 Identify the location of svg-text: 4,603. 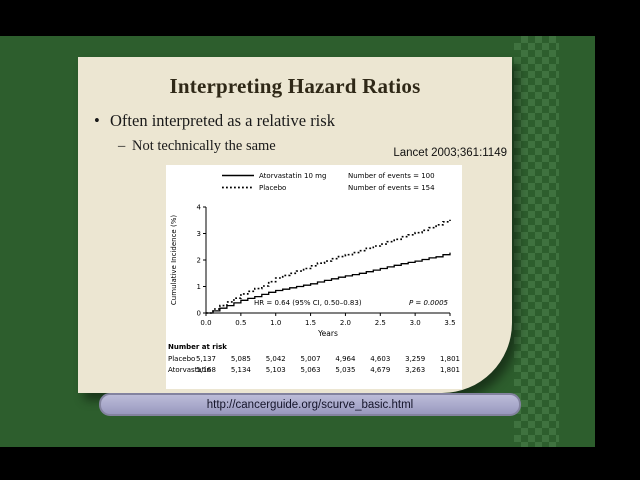
(380, 359).